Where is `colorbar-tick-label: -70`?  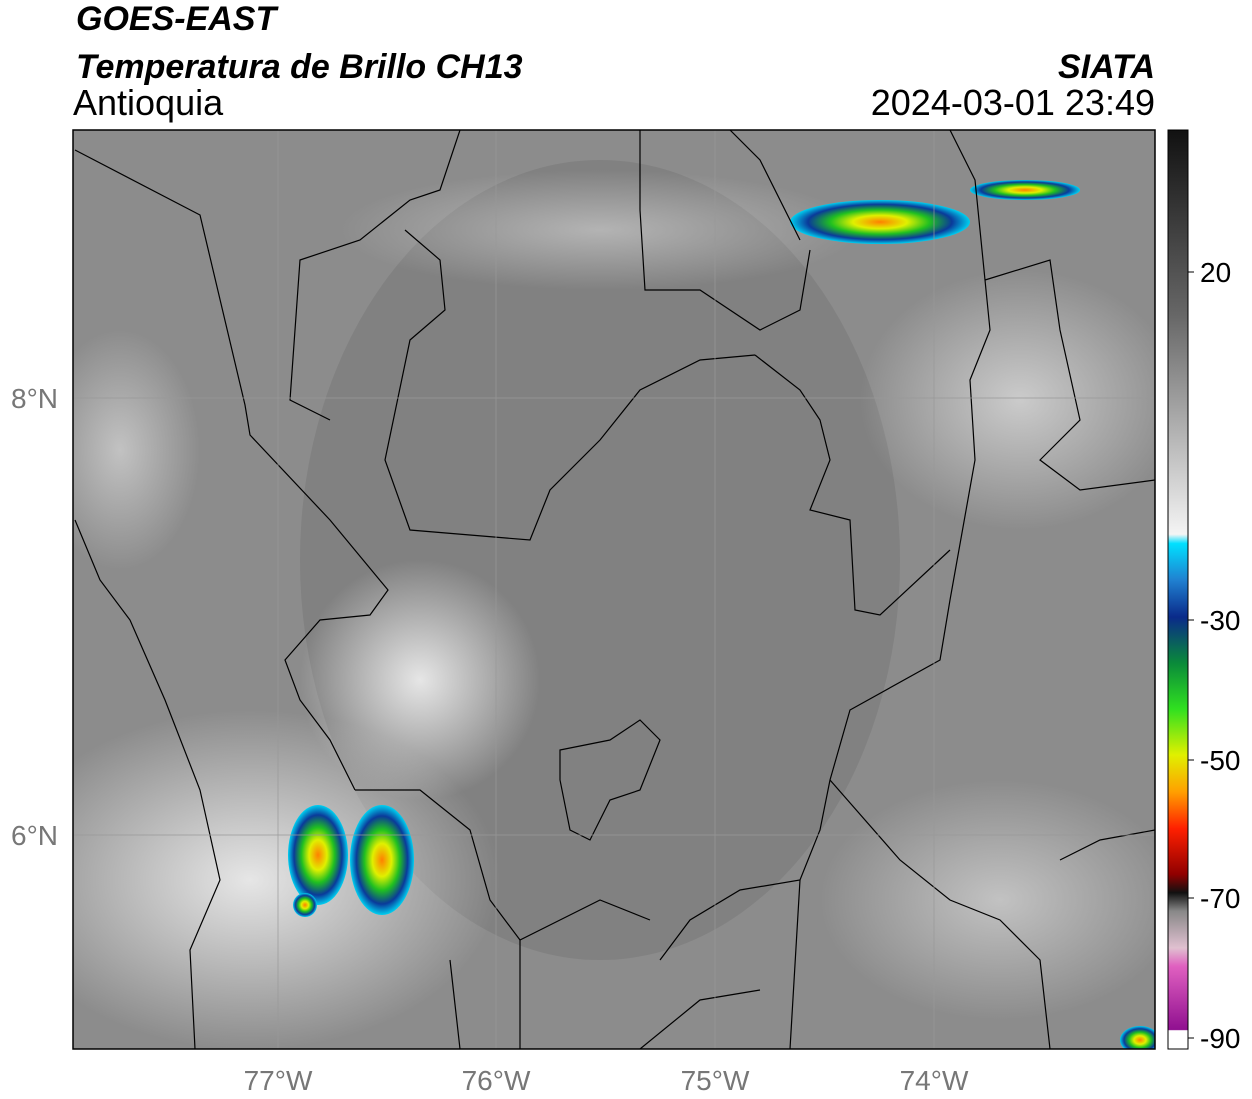
colorbar-tick-label: -70 is located at coordinates (1220, 898).